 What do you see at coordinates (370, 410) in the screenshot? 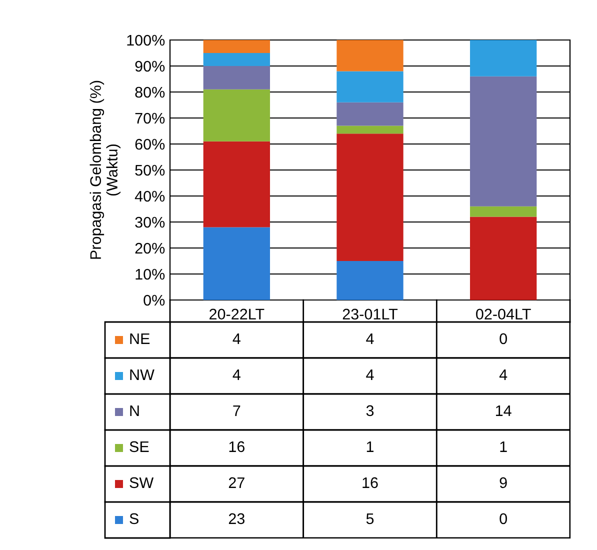
I see `data-label: 3` at bounding box center [370, 410].